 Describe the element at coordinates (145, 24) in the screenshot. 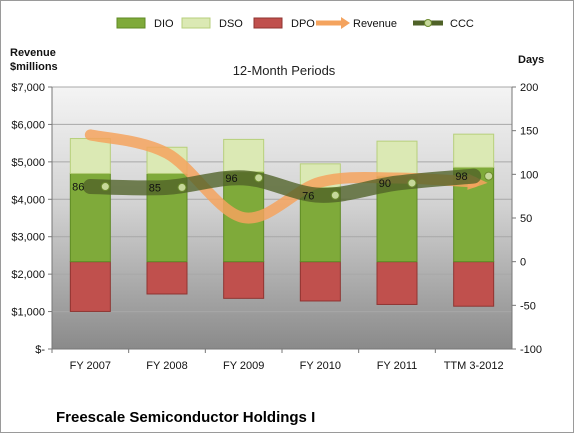

I see `legend-item-dio: DIO` at that location.